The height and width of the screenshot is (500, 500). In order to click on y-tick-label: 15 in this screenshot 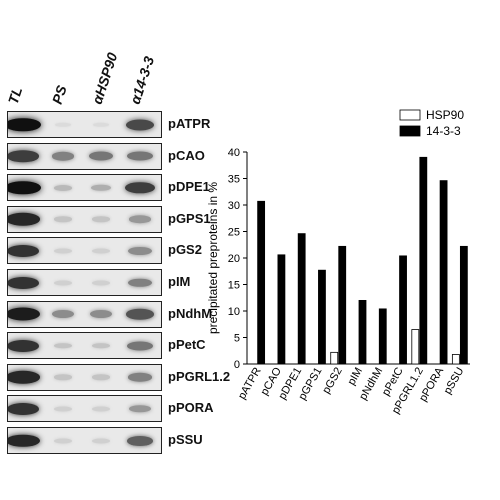, I will do `click(234, 286)`.